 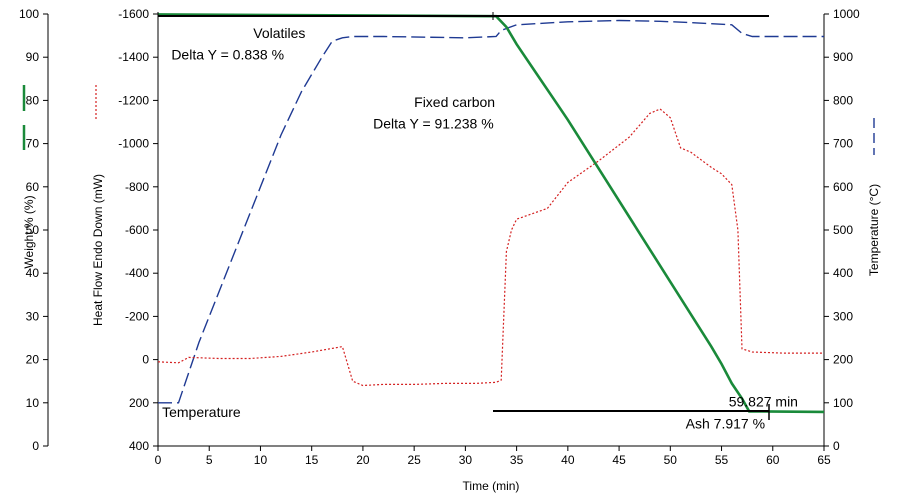 I want to click on heatflow-tick-label: -600, so click(x=137, y=230).